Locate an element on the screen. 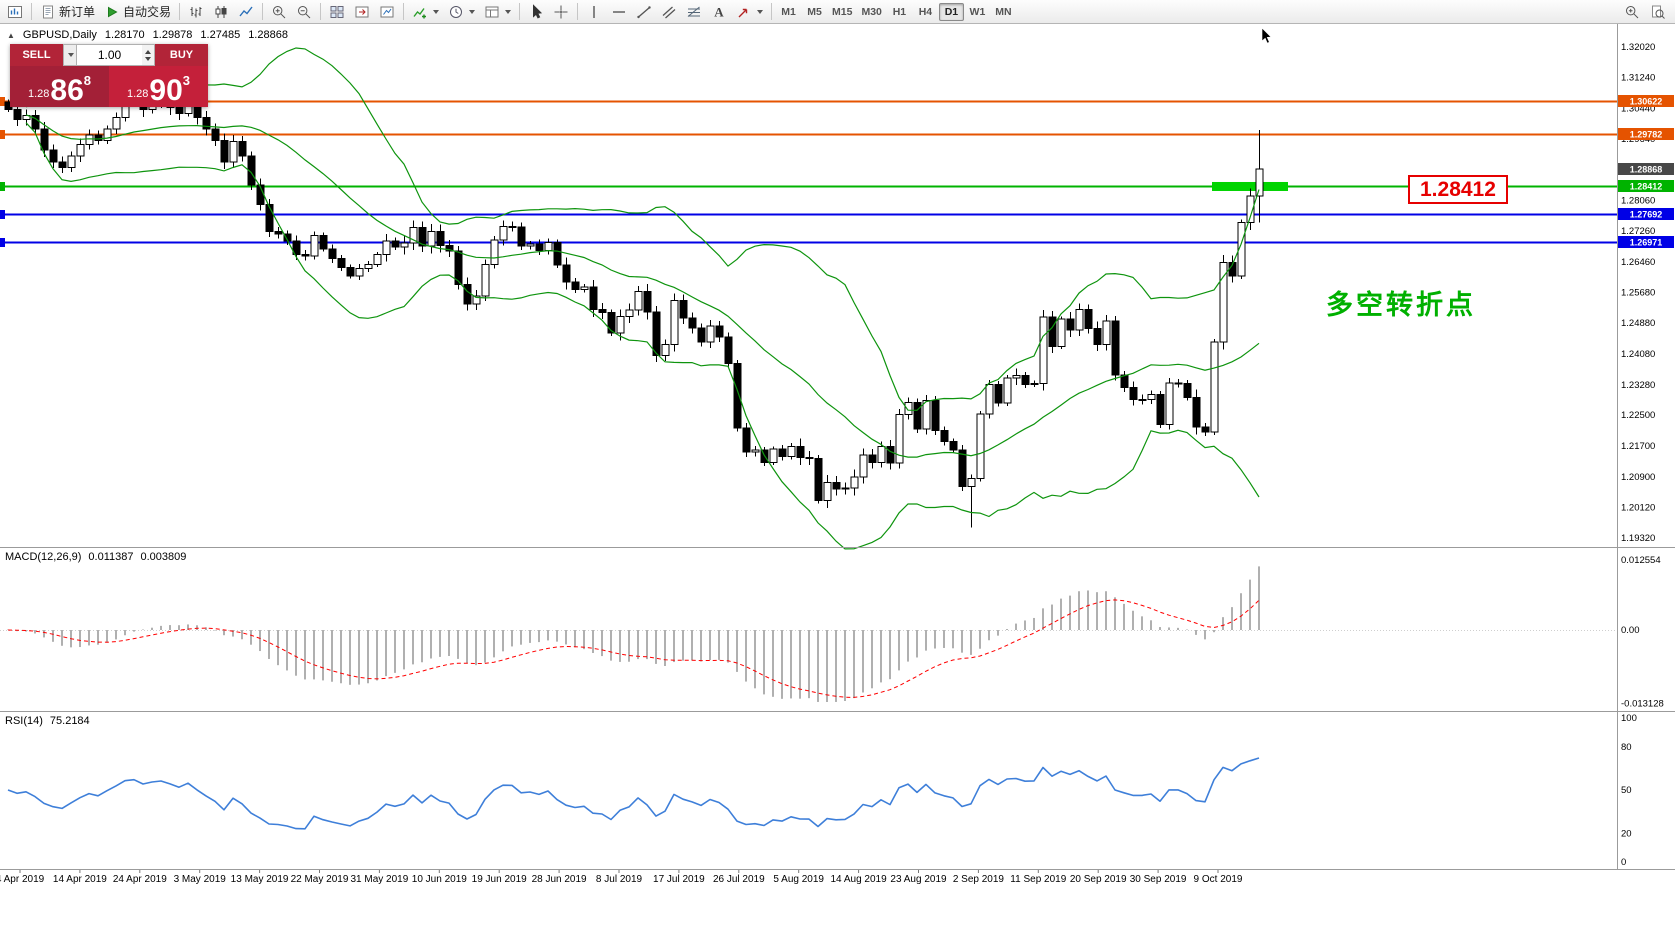 The height and width of the screenshot is (946, 1675). bar-chart-mode-button is located at coordinates (196, 11).